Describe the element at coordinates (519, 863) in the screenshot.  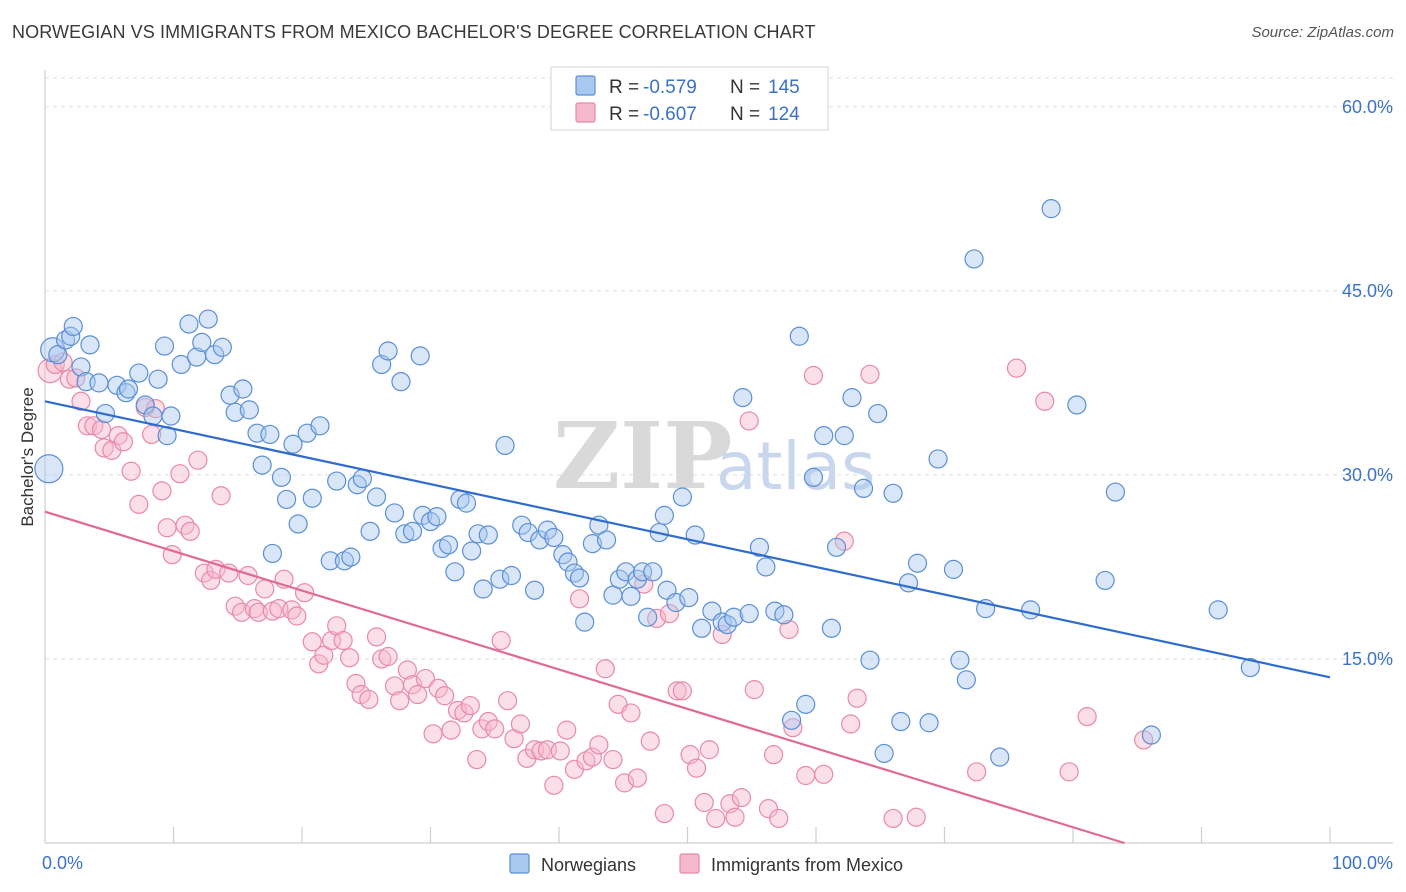
I see `bottom-legend-swatch-norwegians` at that location.